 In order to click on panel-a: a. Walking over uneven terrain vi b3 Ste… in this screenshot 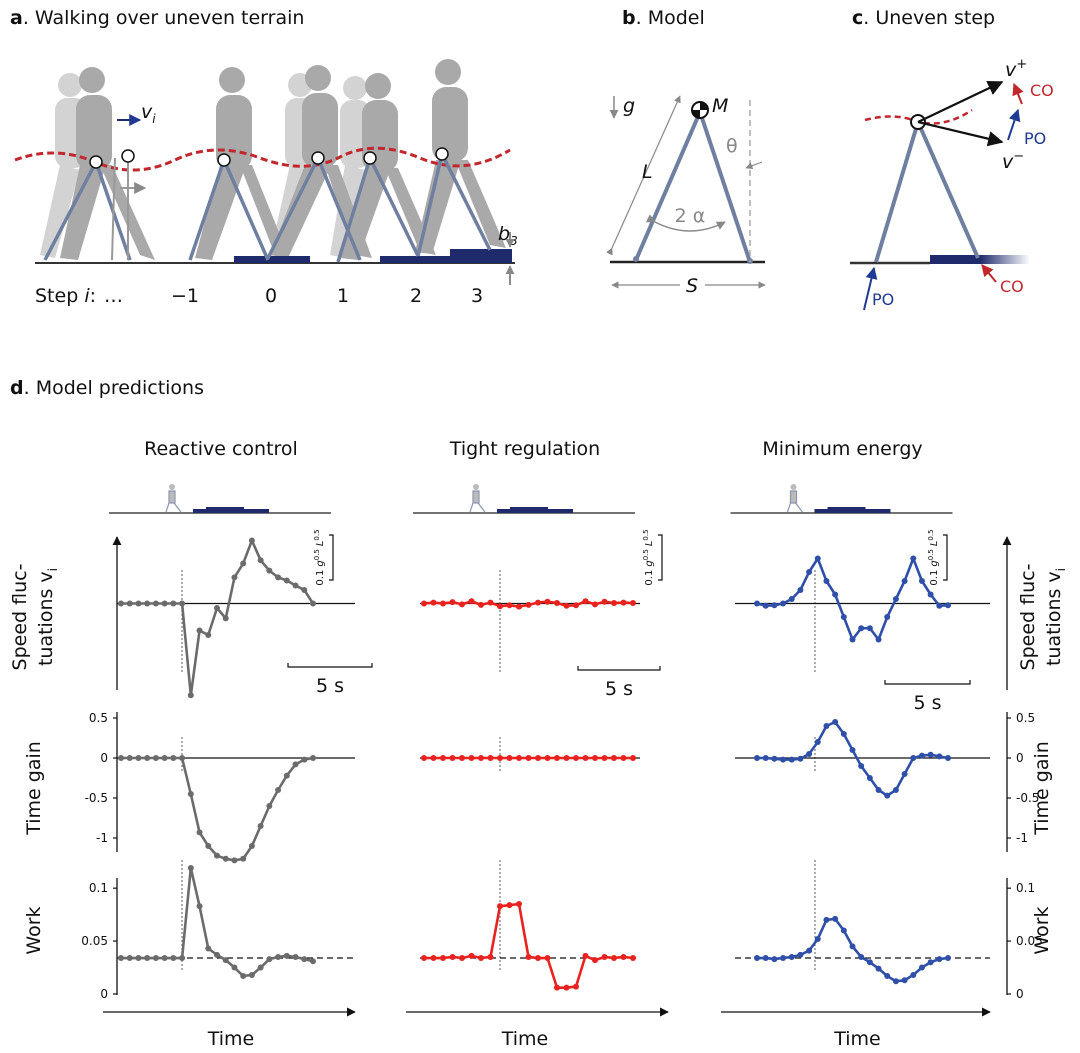, I will do `click(264, 157)`.